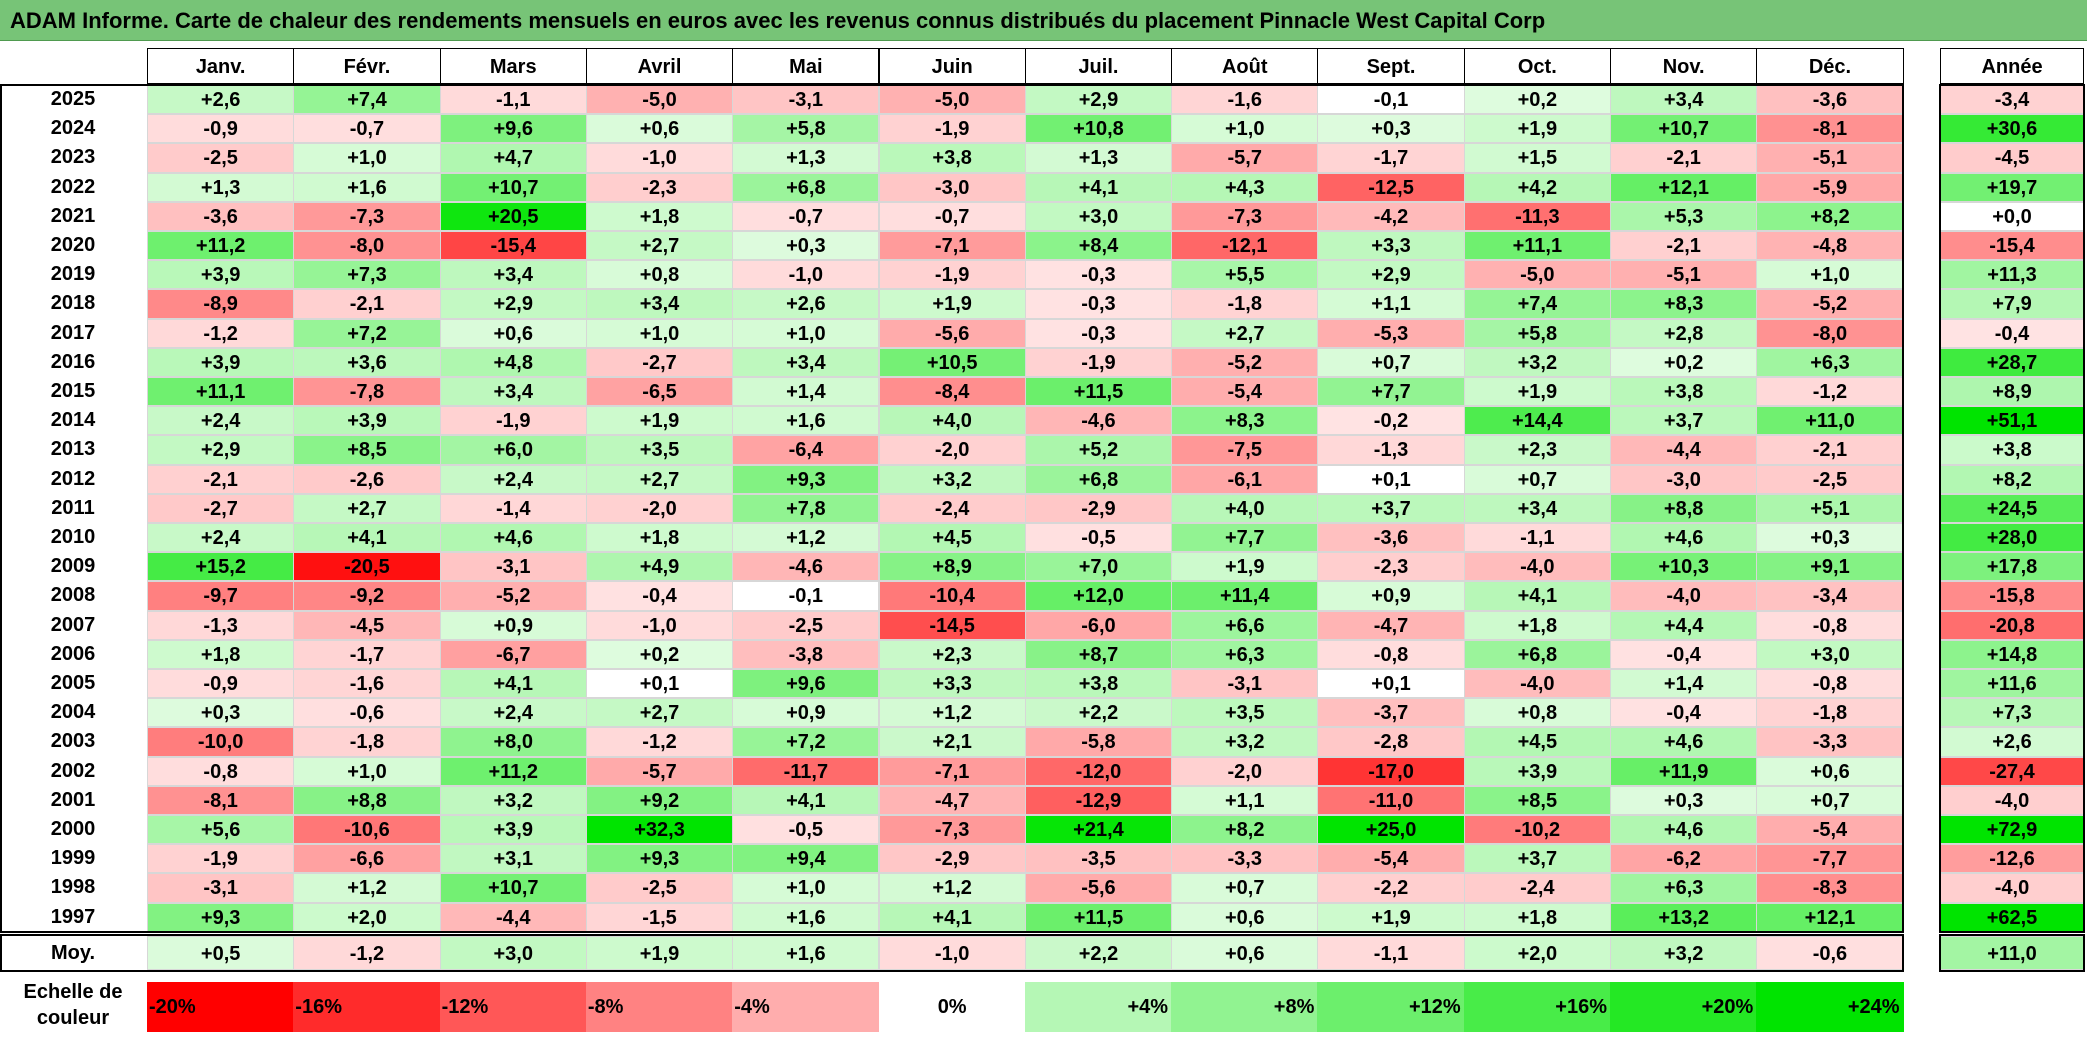  What do you see at coordinates (1098, 800) in the screenshot?
I see `heatmap-cell: -12,9` at bounding box center [1098, 800].